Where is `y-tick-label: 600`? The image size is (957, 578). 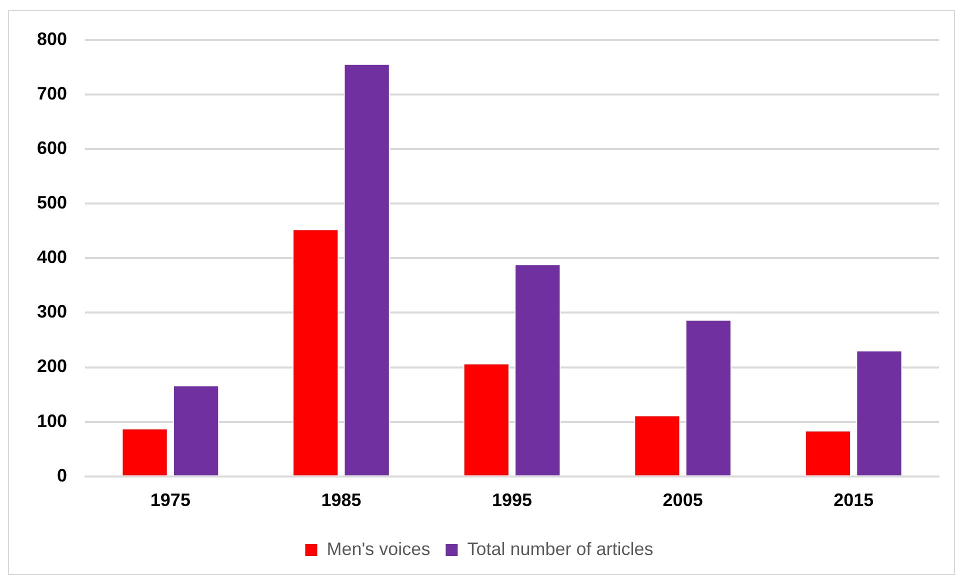 y-tick-label: 600 is located at coordinates (52, 148).